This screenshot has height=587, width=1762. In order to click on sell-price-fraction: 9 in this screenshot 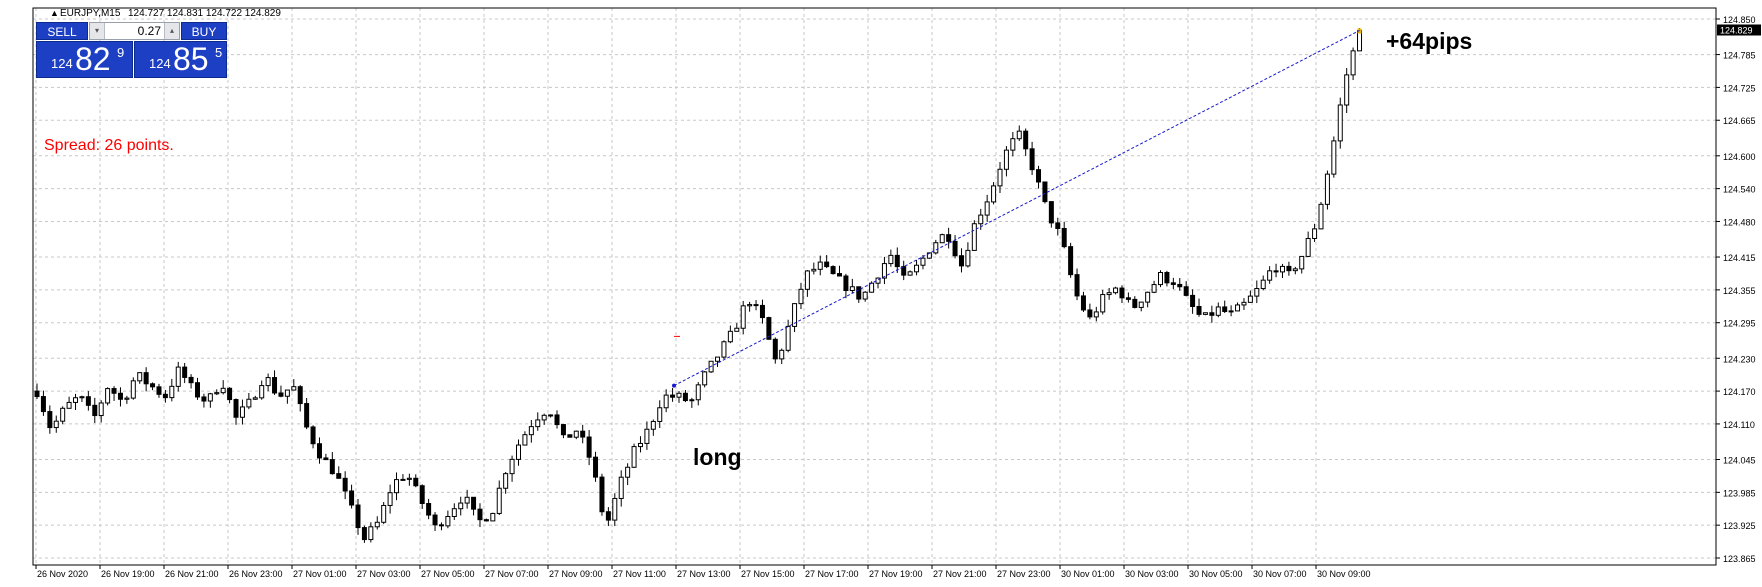, I will do `click(121, 52)`.